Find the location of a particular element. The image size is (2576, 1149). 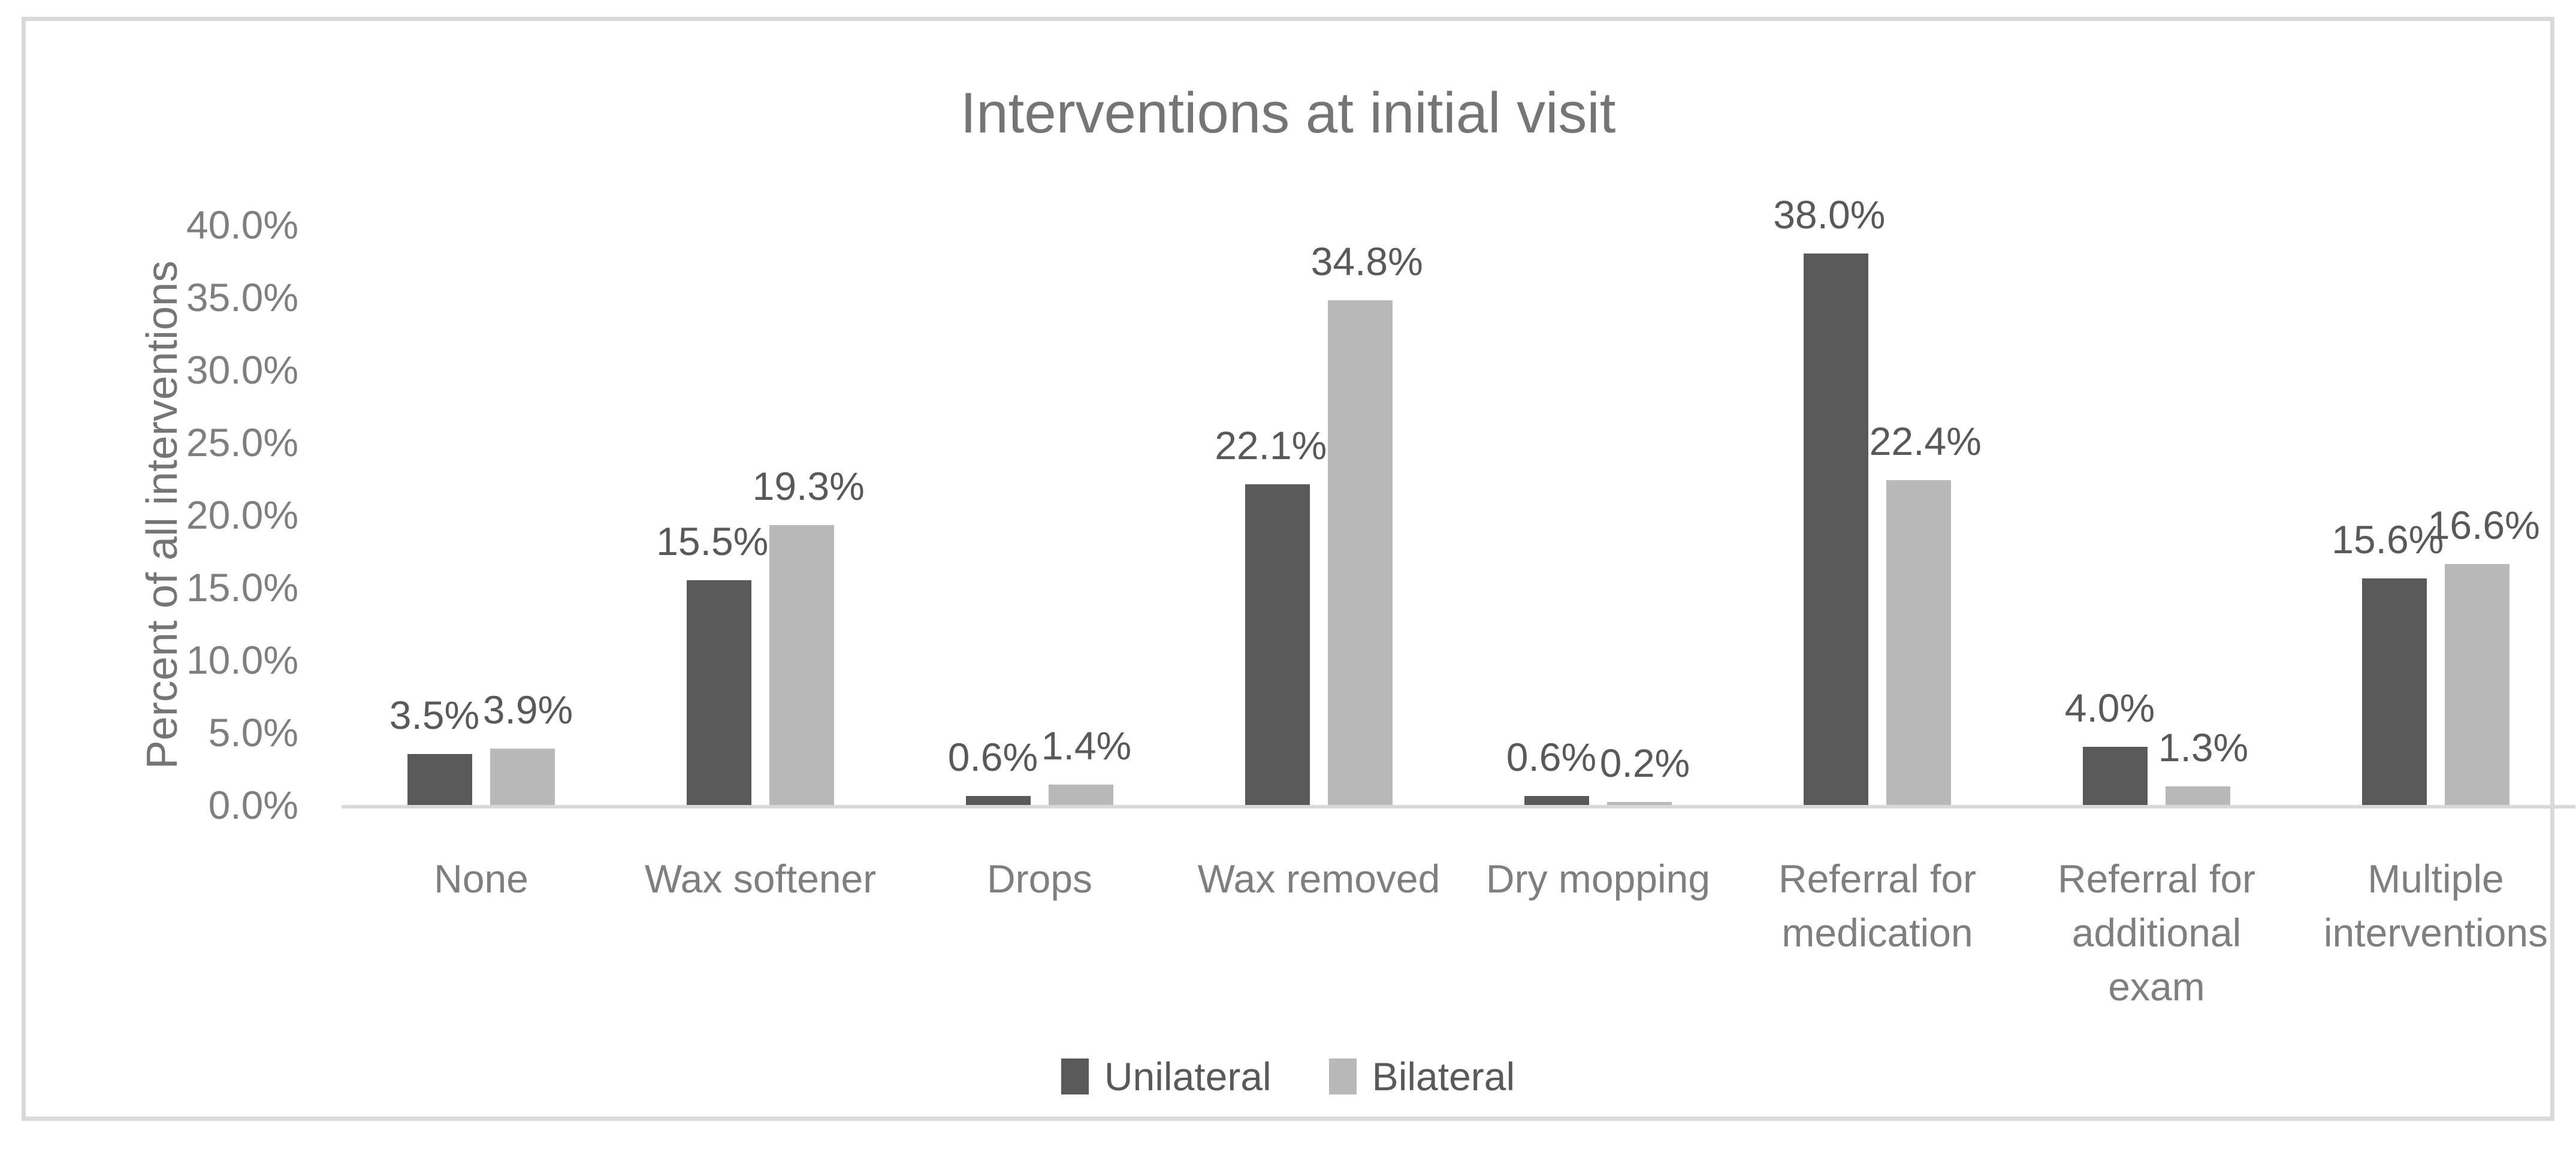

y-tick-label: 25.0% is located at coordinates (242, 442).